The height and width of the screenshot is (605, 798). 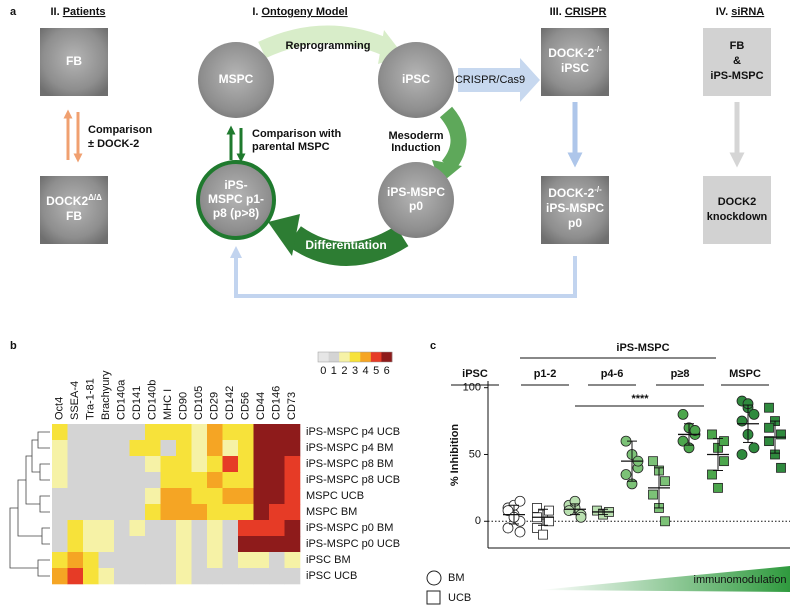 What do you see at coordinates (60, 408) in the screenshot?
I see `label: Oct4` at bounding box center [60, 408].